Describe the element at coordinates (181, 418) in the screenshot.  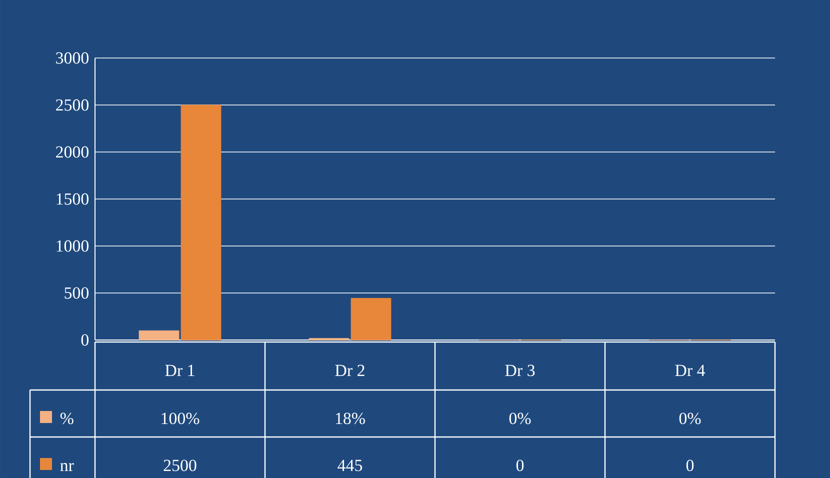
I see `data-label: 100%` at that location.